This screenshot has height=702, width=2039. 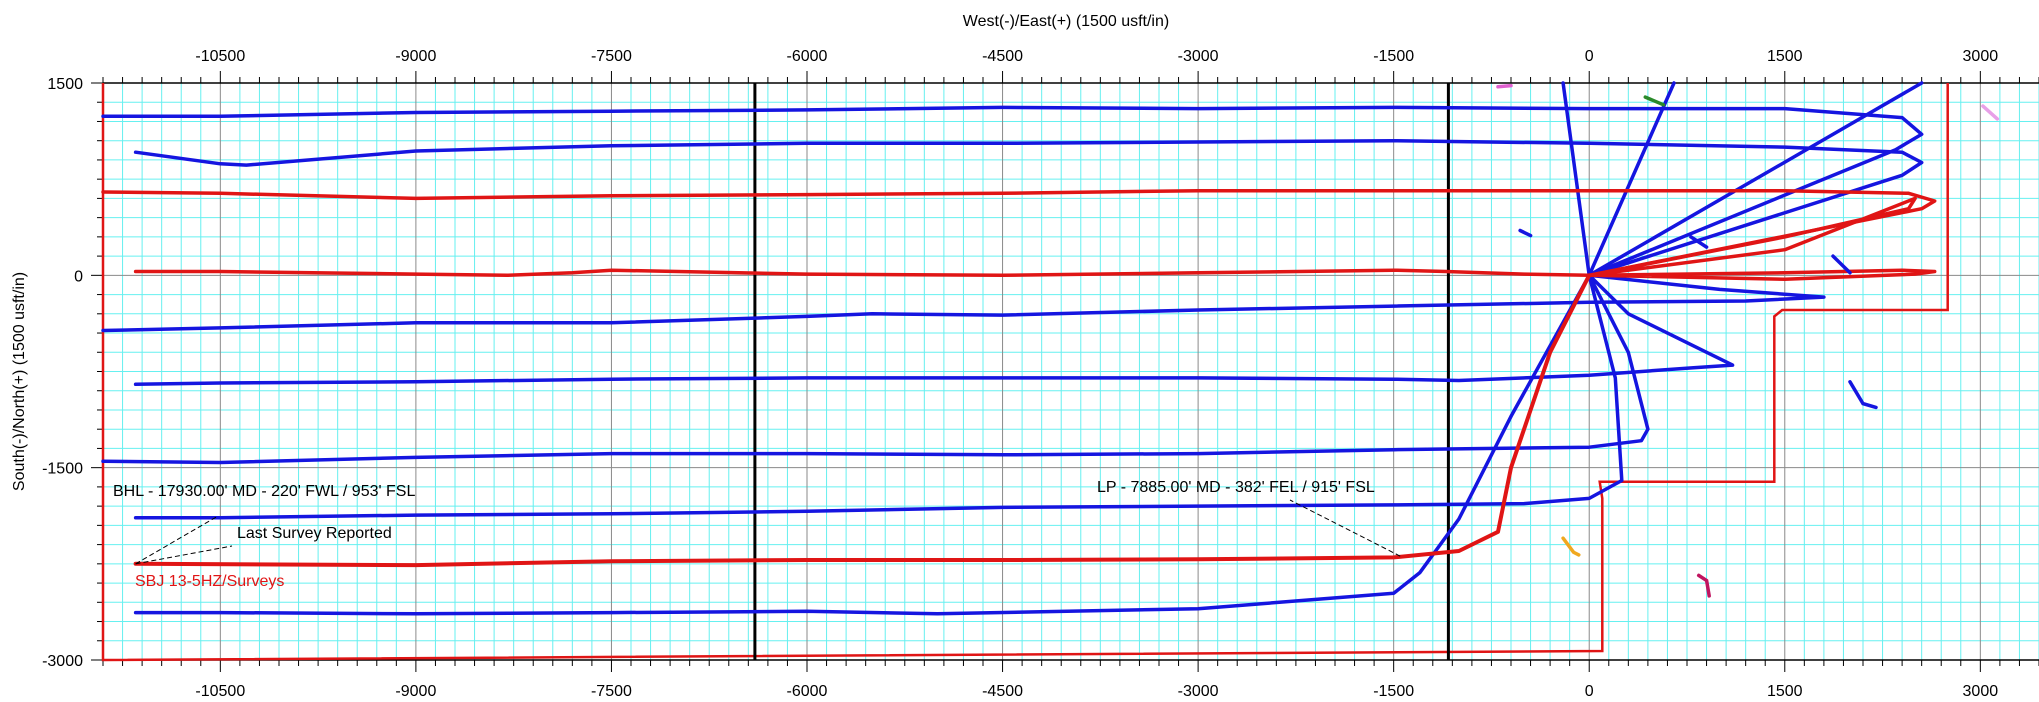 What do you see at coordinates (1066, 21) in the screenshot?
I see `x-axis-title: West(-)/East(+) (1500 usft/in)` at bounding box center [1066, 21].